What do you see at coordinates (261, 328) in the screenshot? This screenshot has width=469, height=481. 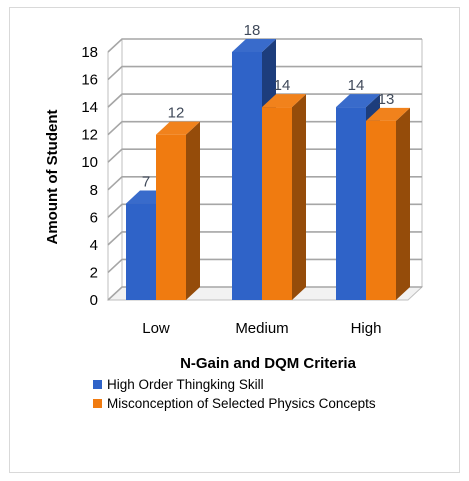 I see `x-tick-label: Medium` at bounding box center [261, 328].